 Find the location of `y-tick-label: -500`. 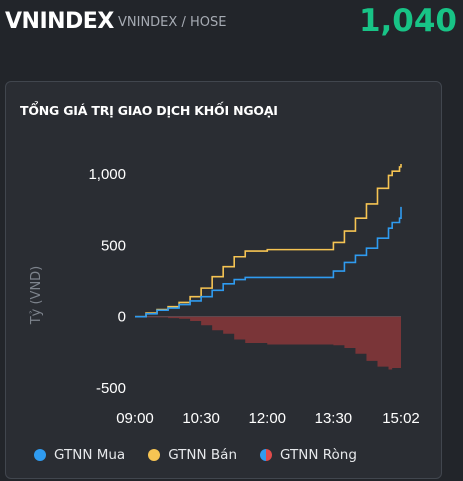

y-tick-label: -500 is located at coordinates (111, 388).